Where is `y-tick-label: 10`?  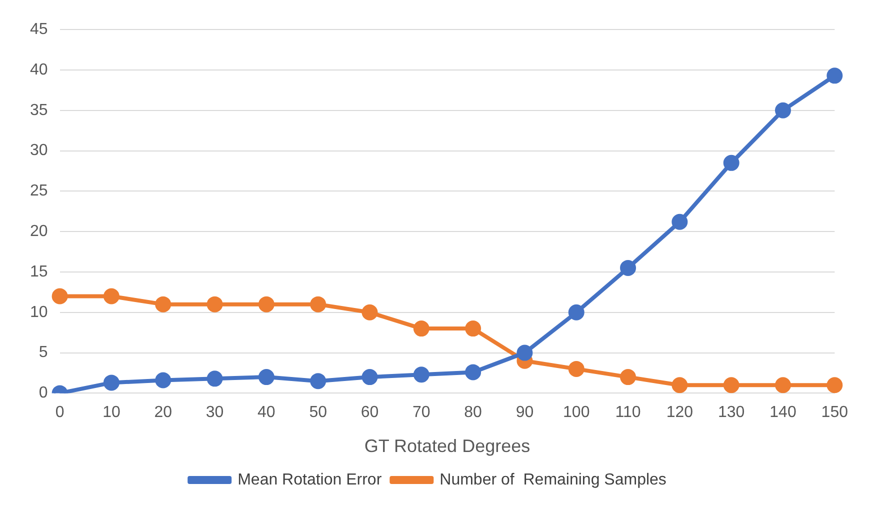
y-tick-label: 10 is located at coordinates (39, 312).